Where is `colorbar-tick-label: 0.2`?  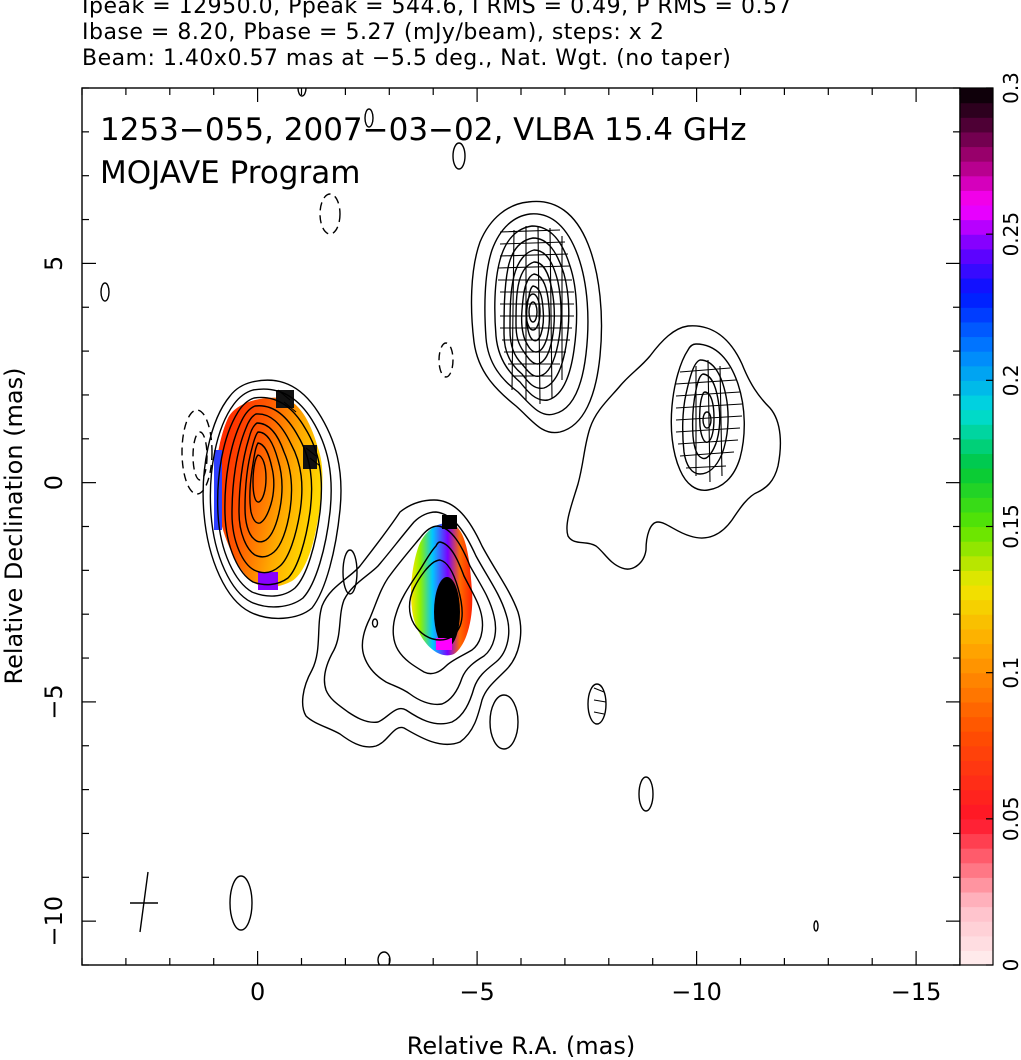
colorbar-tick-label: 0.2 is located at coordinates (1010, 380).